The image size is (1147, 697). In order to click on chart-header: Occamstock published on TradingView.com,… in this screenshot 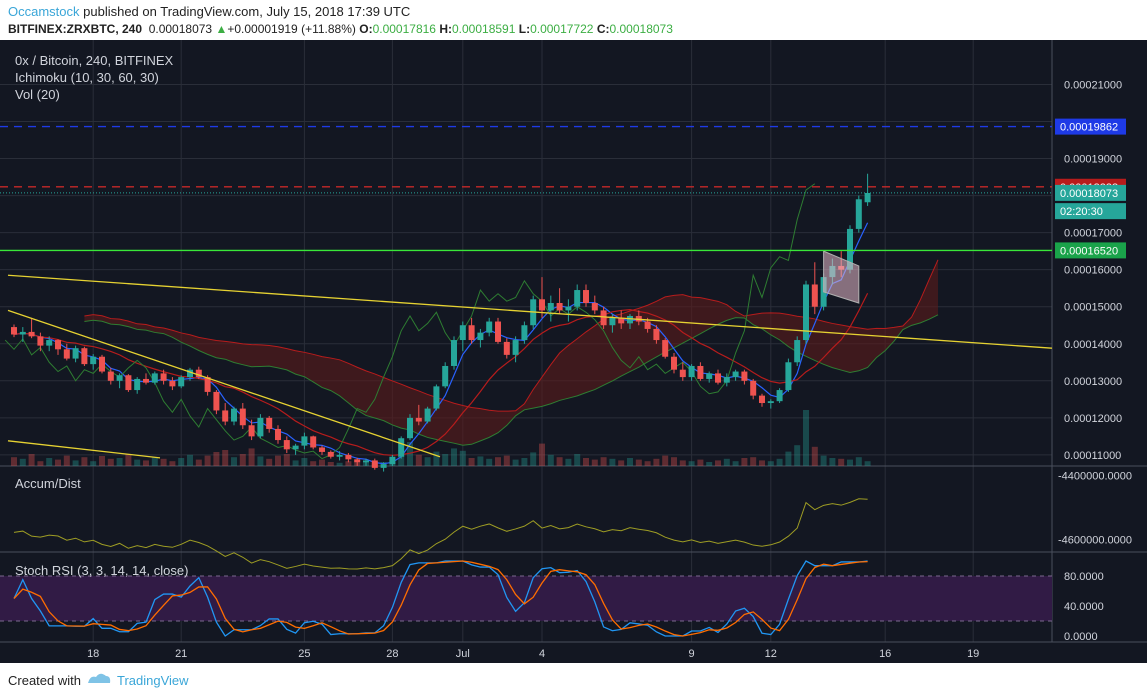, I will do `click(573, 20)`.